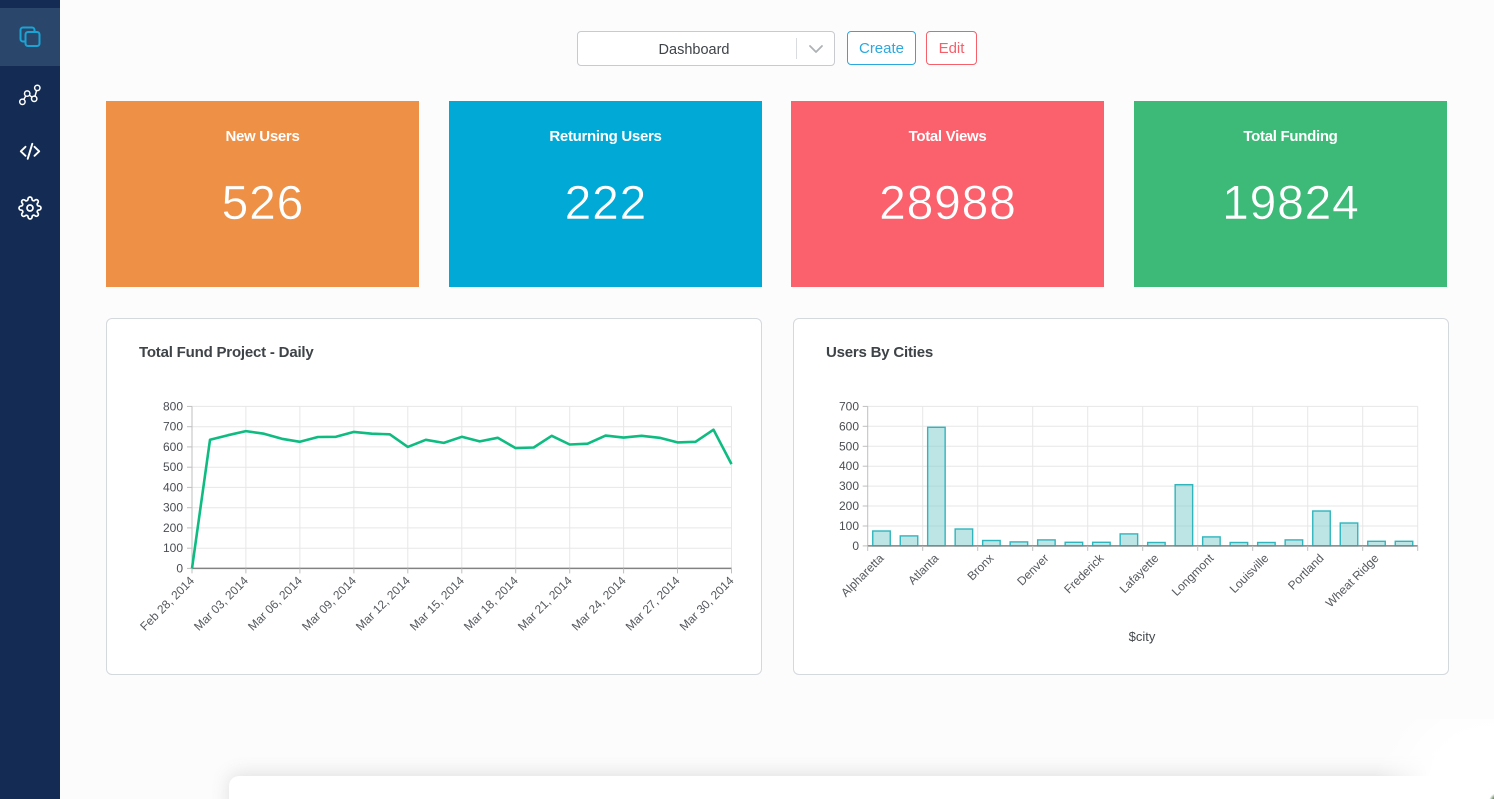 The width and height of the screenshot is (1494, 799). Describe the element at coordinates (1142, 636) in the screenshot. I see `svg-text: $city` at that location.